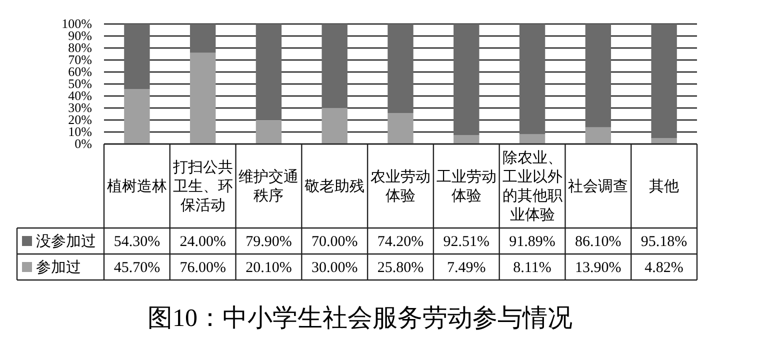 The height and width of the screenshot is (348, 760). What do you see at coordinates (80, 47) in the screenshot?
I see `y-tick-label: 80%` at bounding box center [80, 47].